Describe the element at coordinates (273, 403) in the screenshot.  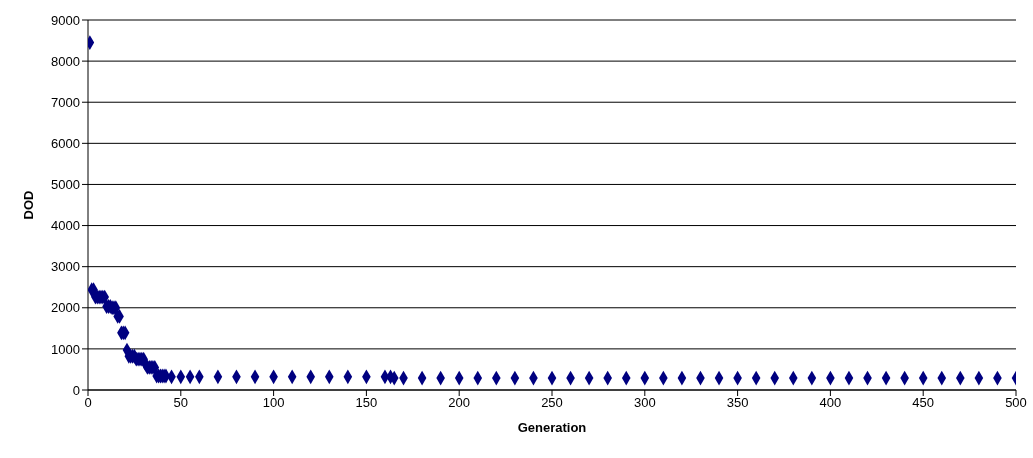
I see `x-tick-label: 100` at that location.